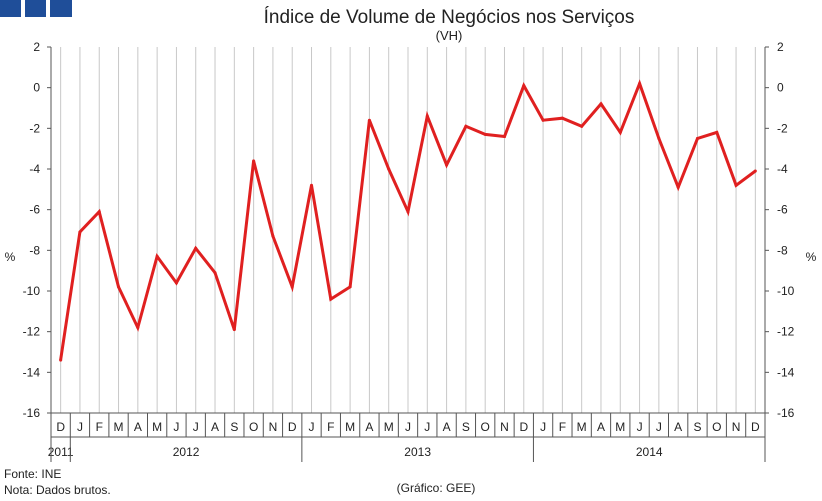 The width and height of the screenshot is (822, 501). Describe the element at coordinates (786, 291) in the screenshot. I see `y-tick-label: -10` at that location.